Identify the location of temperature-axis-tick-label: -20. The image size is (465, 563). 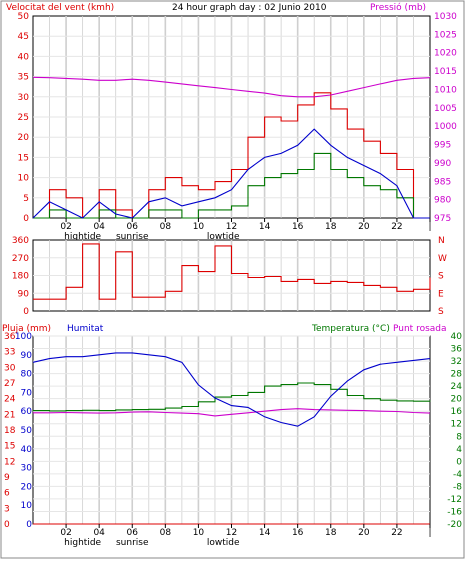
(454, 525).